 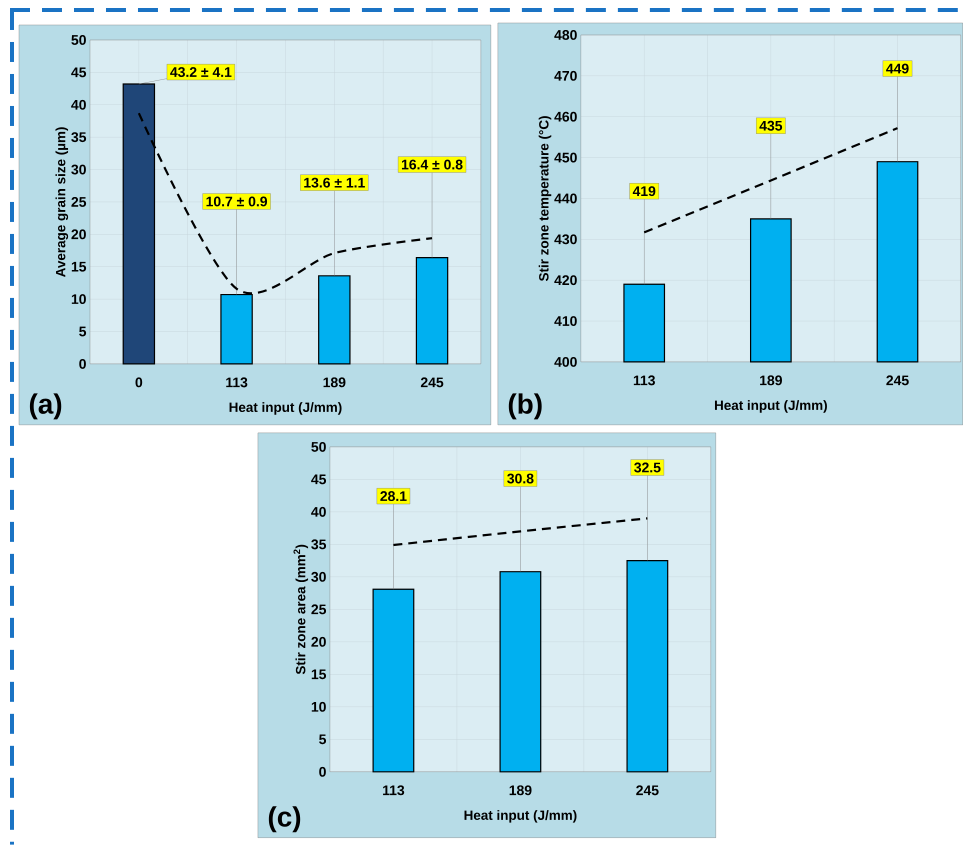 I want to click on text: (b), so click(x=525, y=406).